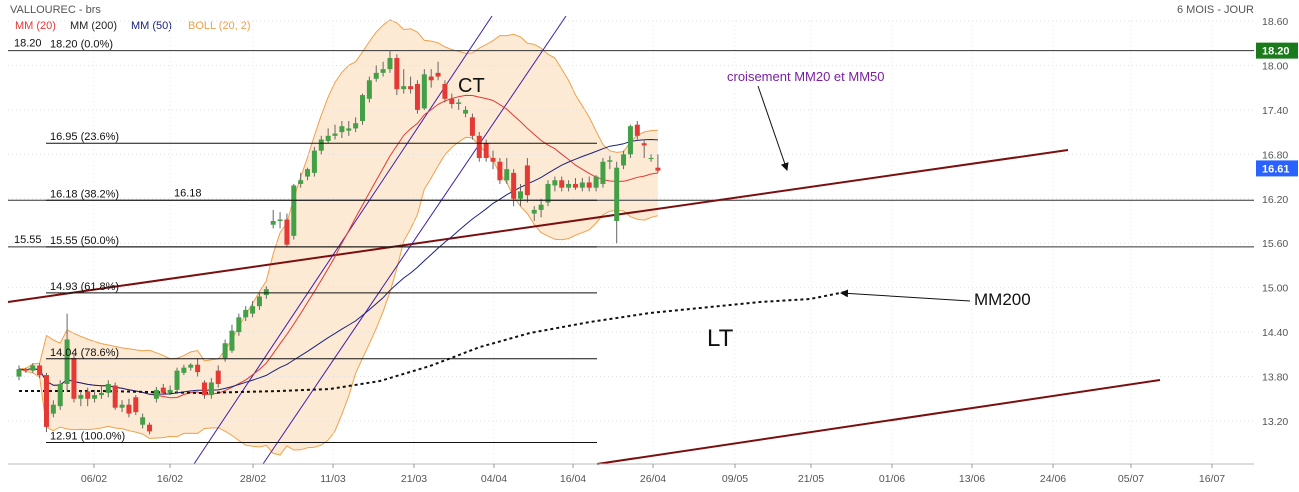 The width and height of the screenshot is (1299, 492). Describe the element at coordinates (28, 44) in the screenshot. I see `marker-label-1820: 18.20` at that location.